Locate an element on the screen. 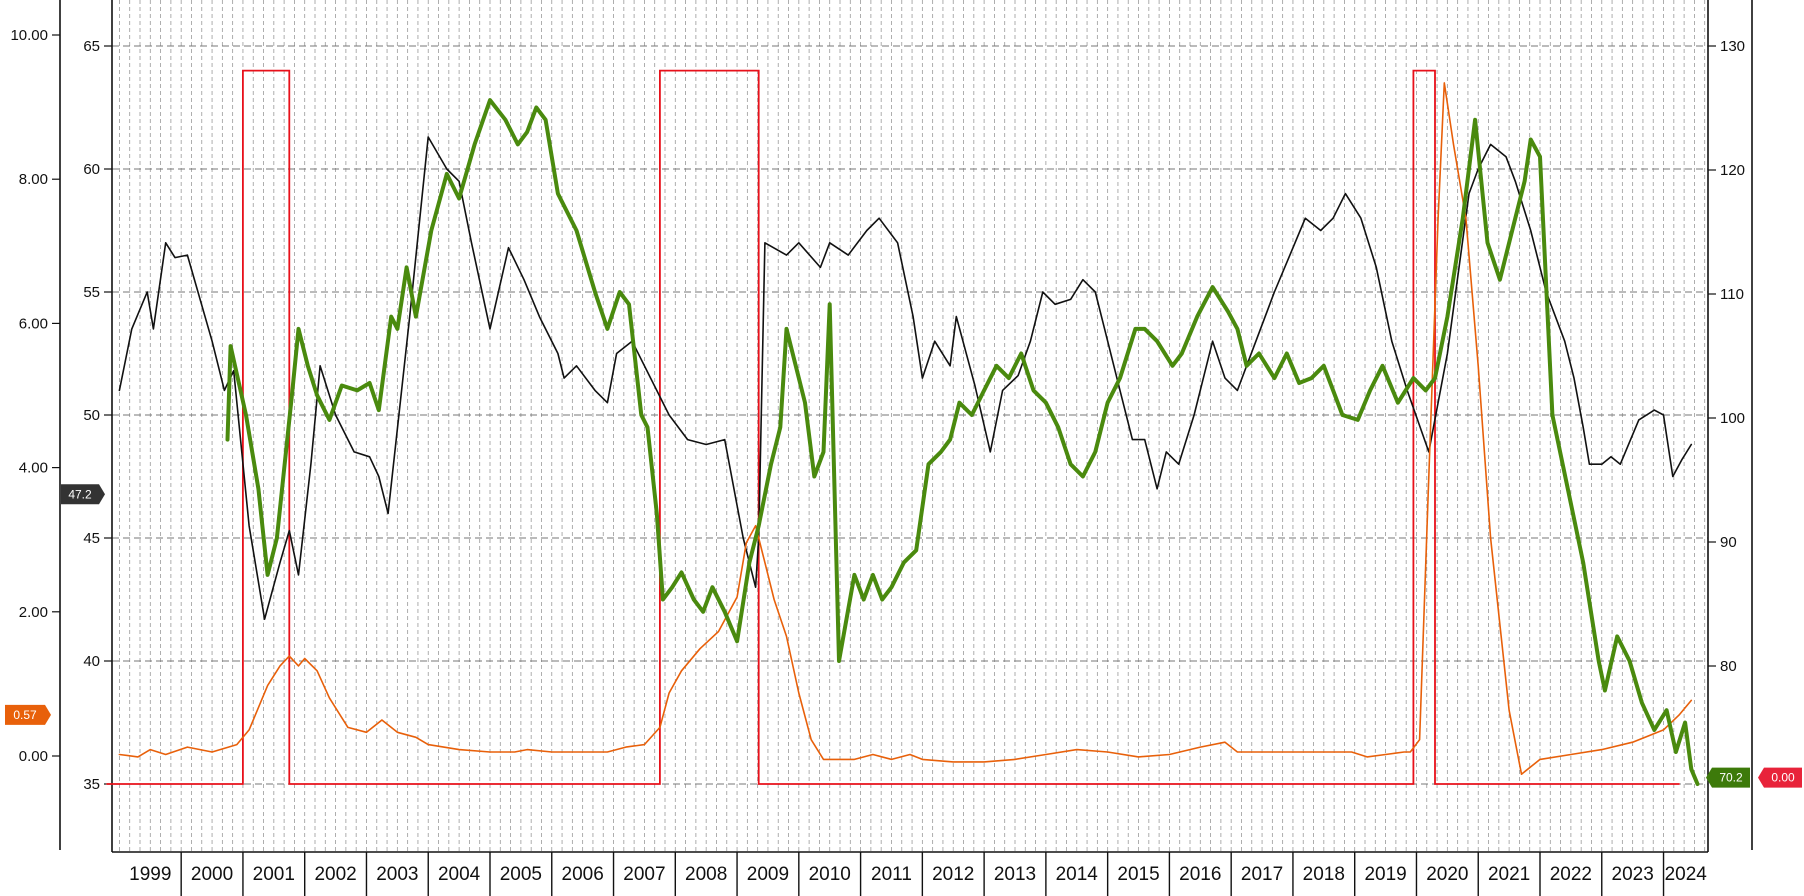 This screenshot has height=896, width=1804. badge-orange-label: 0.57 is located at coordinates (25, 715).